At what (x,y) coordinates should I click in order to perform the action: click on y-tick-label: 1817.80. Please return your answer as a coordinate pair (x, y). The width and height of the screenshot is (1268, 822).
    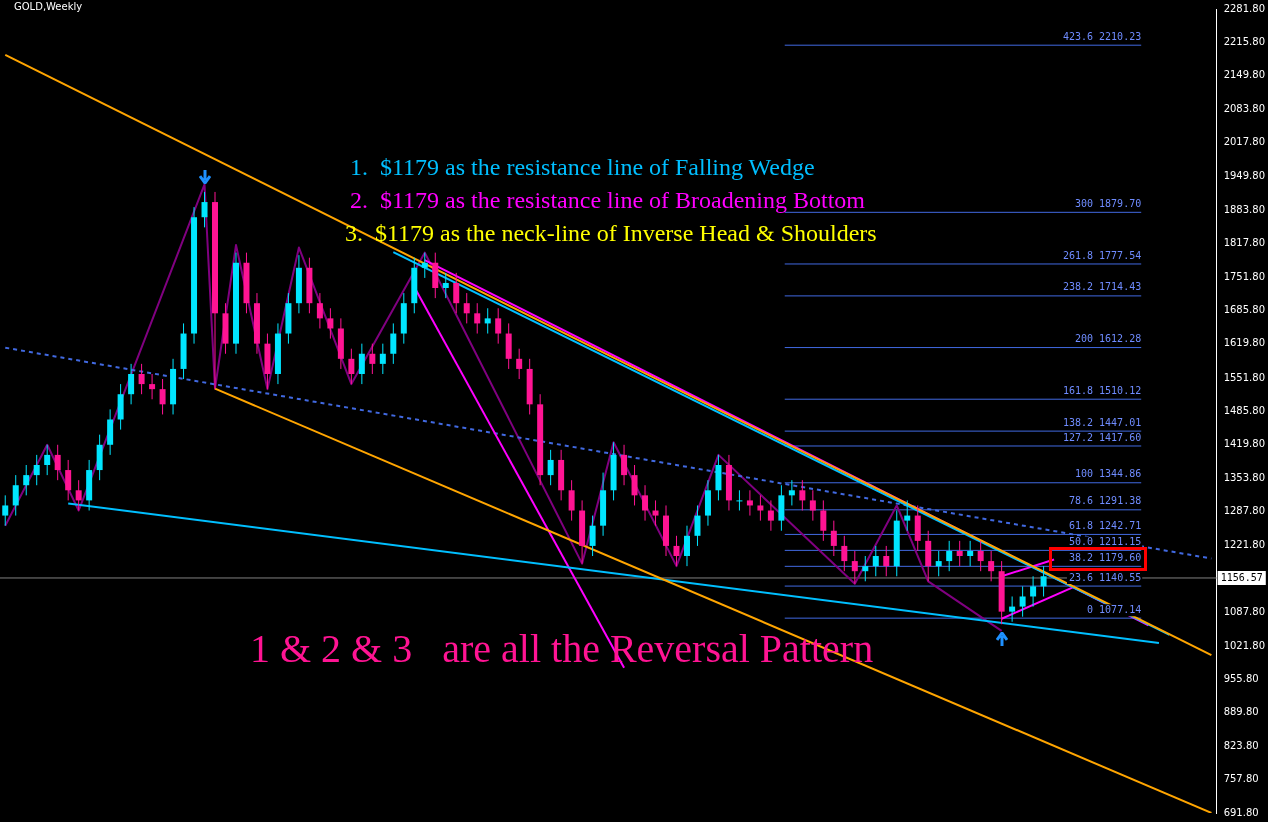
    Looking at the image, I should click on (1244, 243).